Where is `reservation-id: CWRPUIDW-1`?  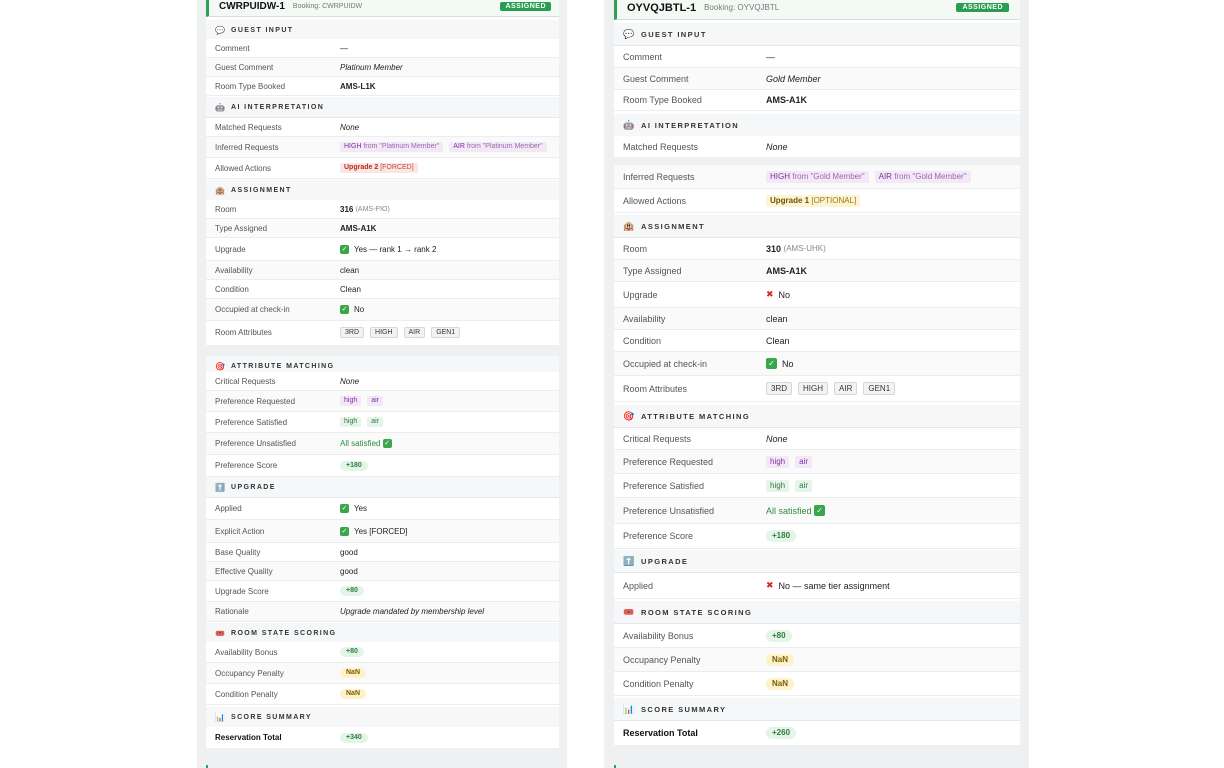
reservation-id: CWRPUIDW-1 is located at coordinates (252, 6).